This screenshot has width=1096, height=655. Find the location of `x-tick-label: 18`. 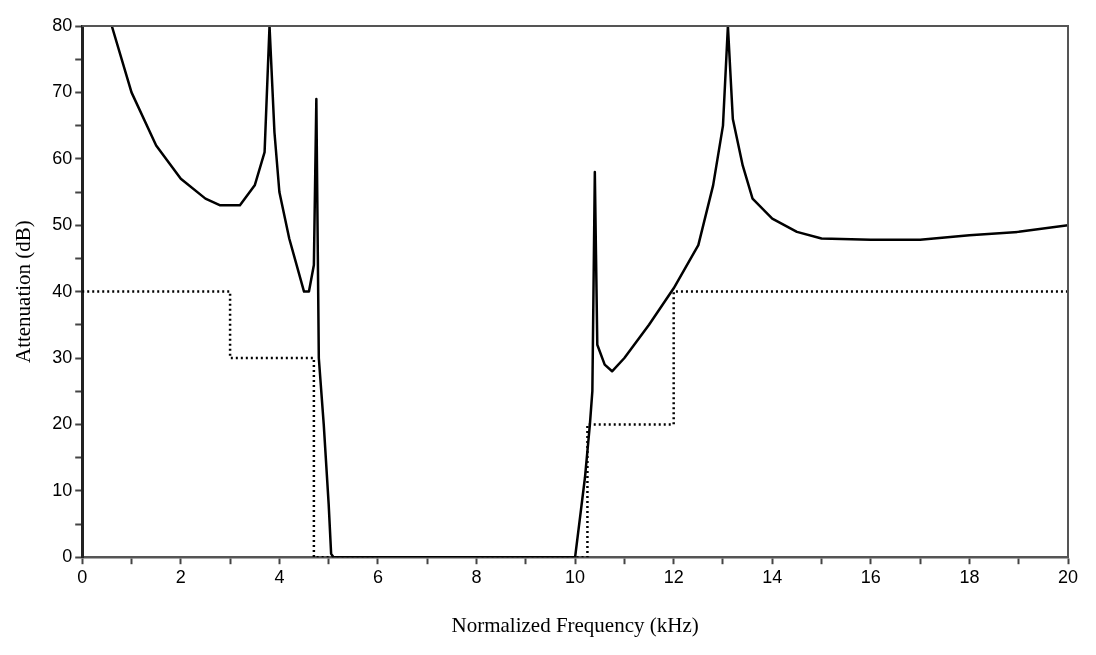

x-tick-label: 18 is located at coordinates (969, 576).